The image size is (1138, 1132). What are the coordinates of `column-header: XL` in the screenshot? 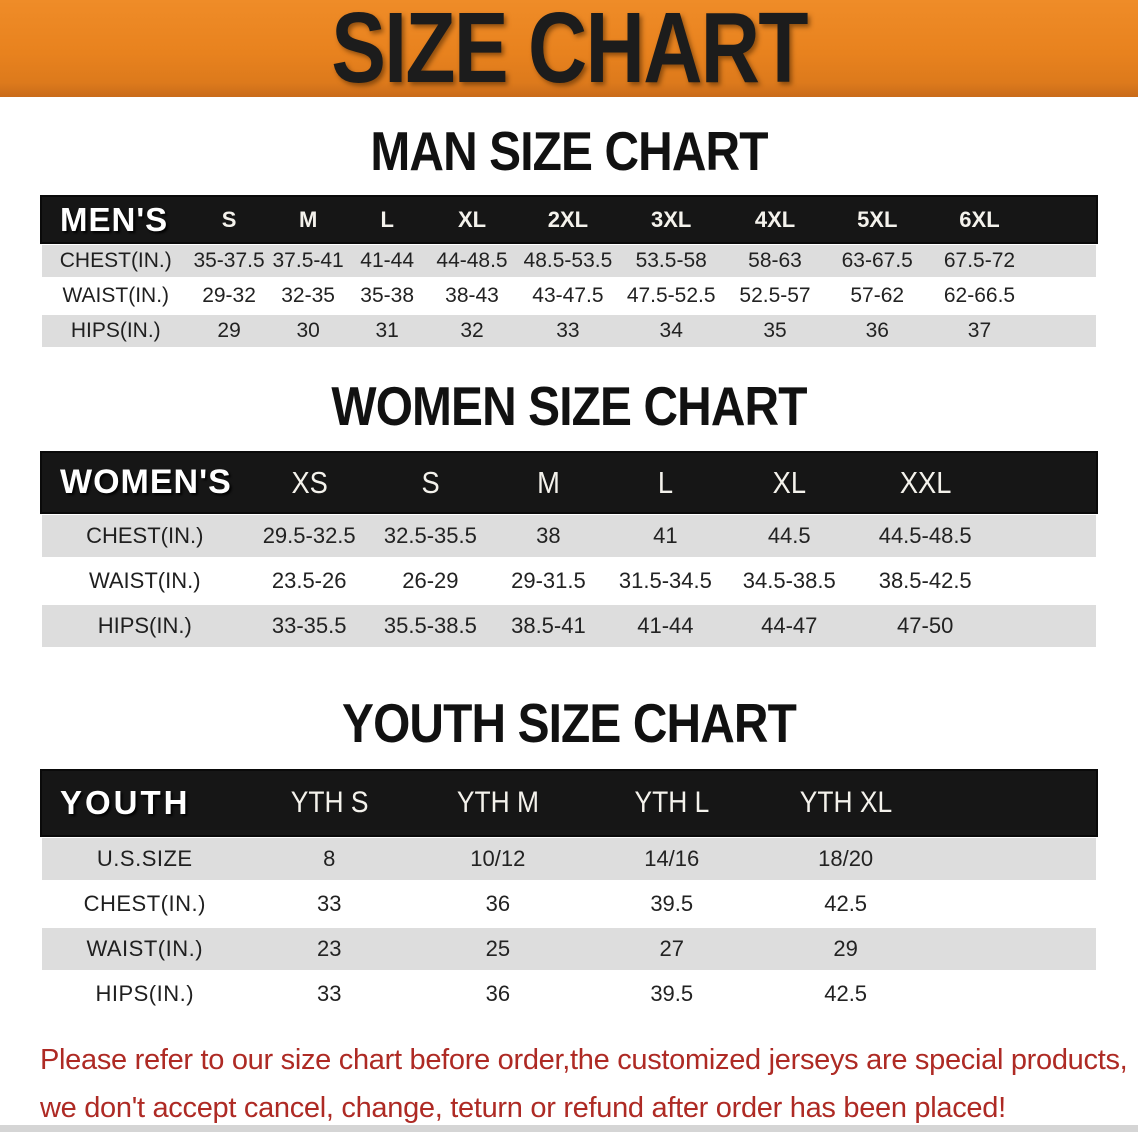 It's located at (472, 219).